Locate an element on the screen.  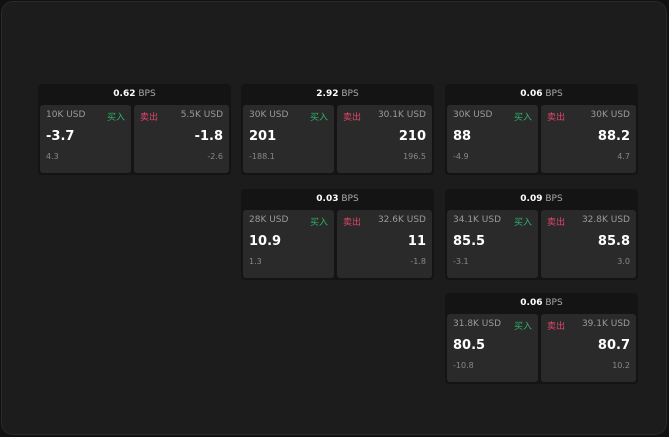
sell-size: 5.5K USD is located at coordinates (201, 115).